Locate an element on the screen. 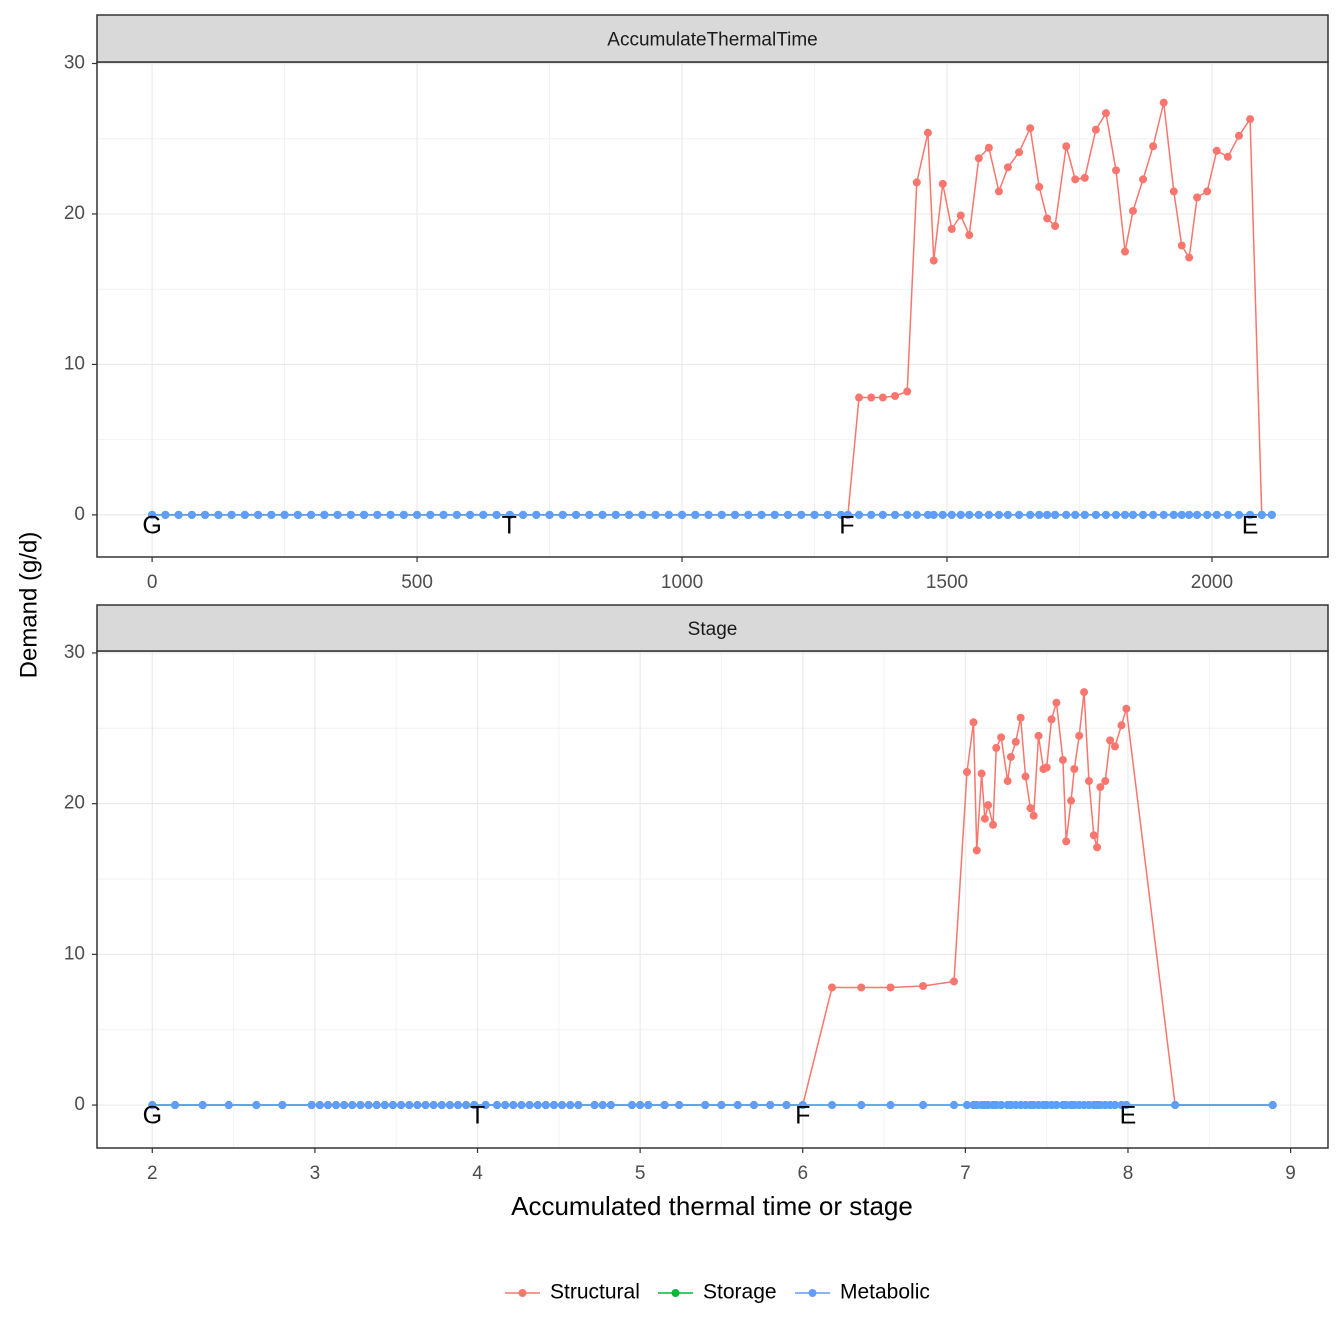 This screenshot has width=1344, height=1344. legend-label: Metabolic is located at coordinates (885, 1292).